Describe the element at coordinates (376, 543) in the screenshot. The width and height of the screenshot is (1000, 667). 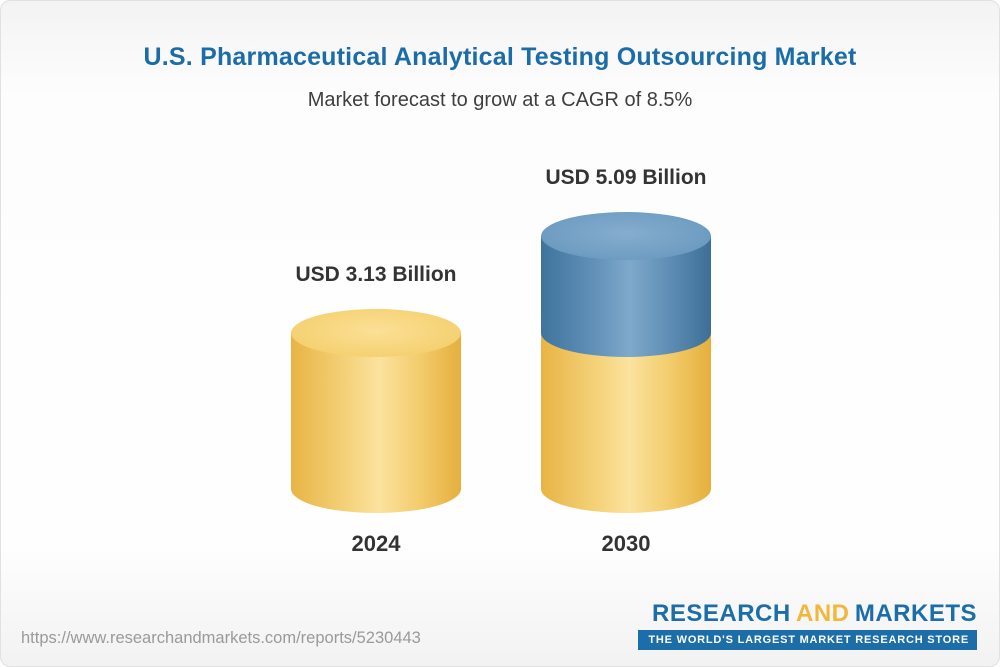
I see `axis-label-2024: 2024` at that location.